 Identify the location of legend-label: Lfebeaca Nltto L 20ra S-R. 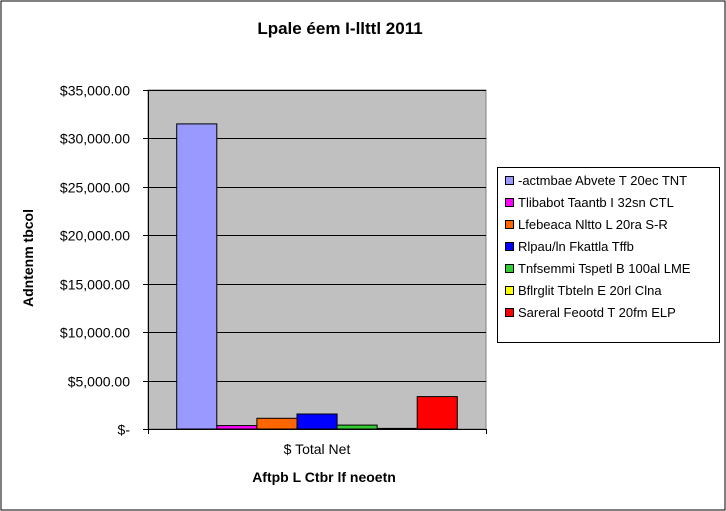
(593, 224).